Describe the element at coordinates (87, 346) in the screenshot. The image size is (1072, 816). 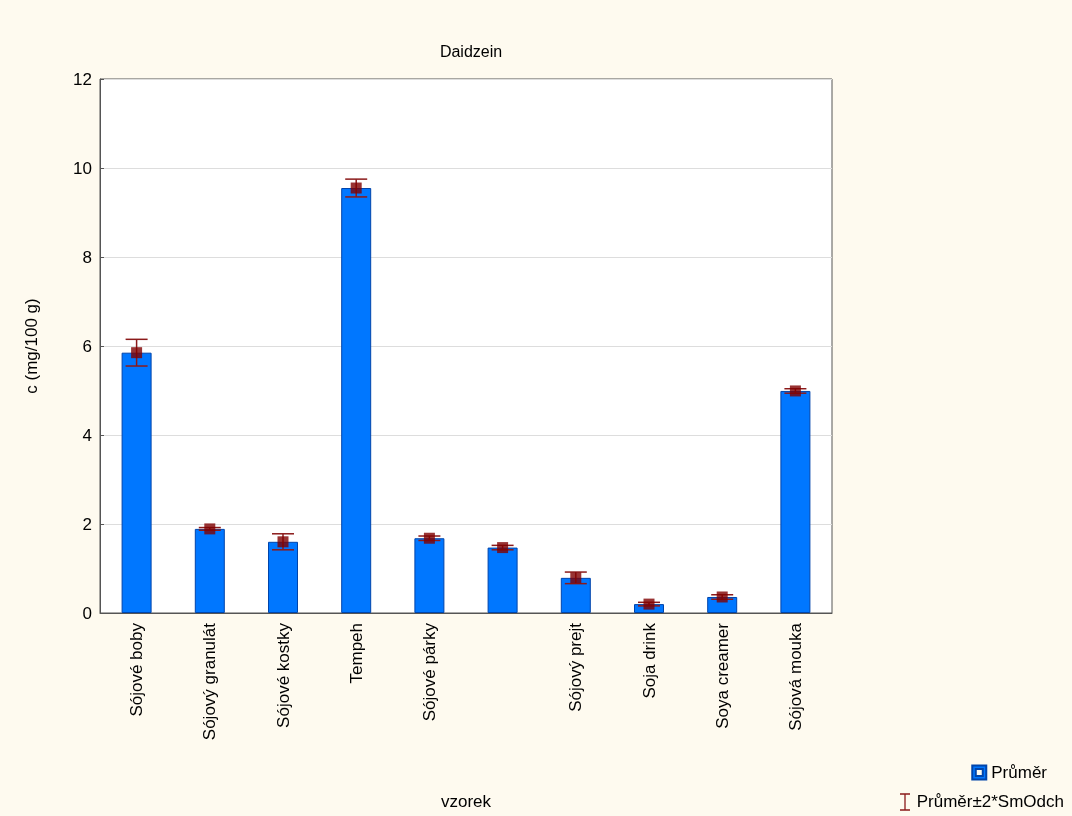
I see `y-tick-label: 6` at that location.